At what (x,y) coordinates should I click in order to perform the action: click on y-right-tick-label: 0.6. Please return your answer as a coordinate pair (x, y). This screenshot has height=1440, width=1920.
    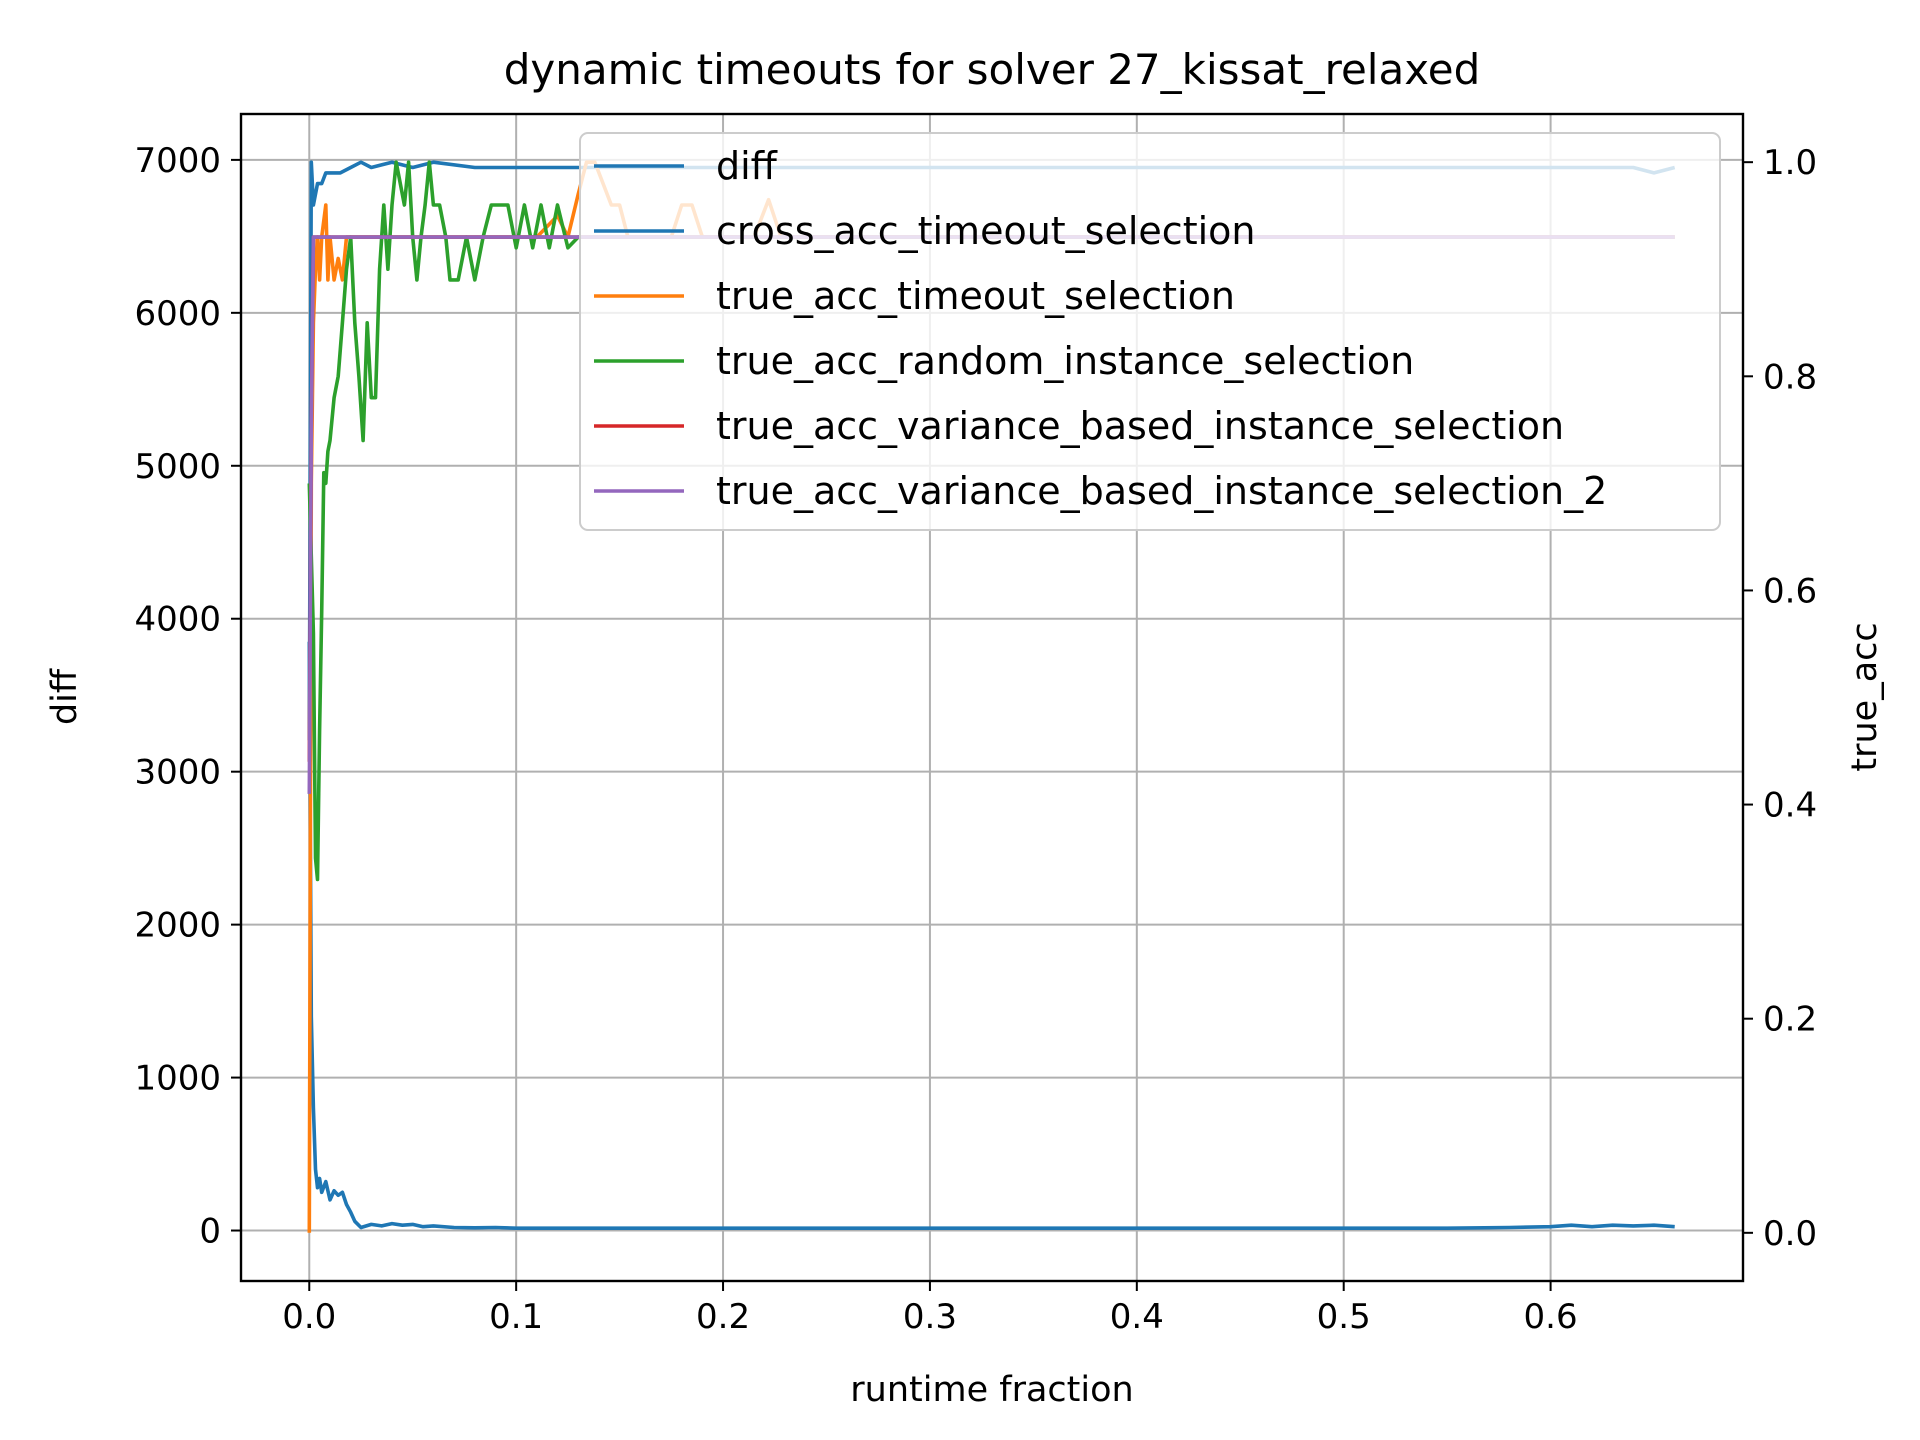
    Looking at the image, I should click on (1790, 591).